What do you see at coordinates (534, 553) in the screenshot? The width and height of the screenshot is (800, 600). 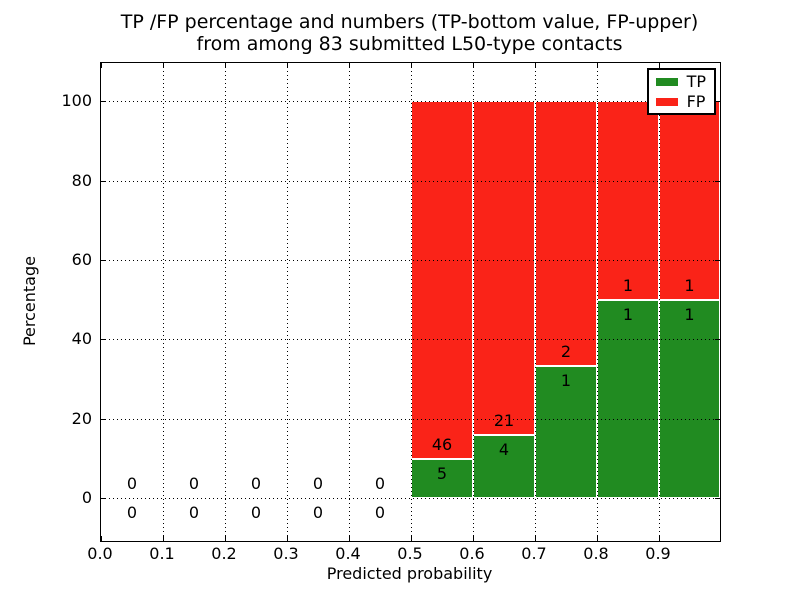 I see `x-tick-label-0.7: 0.7` at bounding box center [534, 553].